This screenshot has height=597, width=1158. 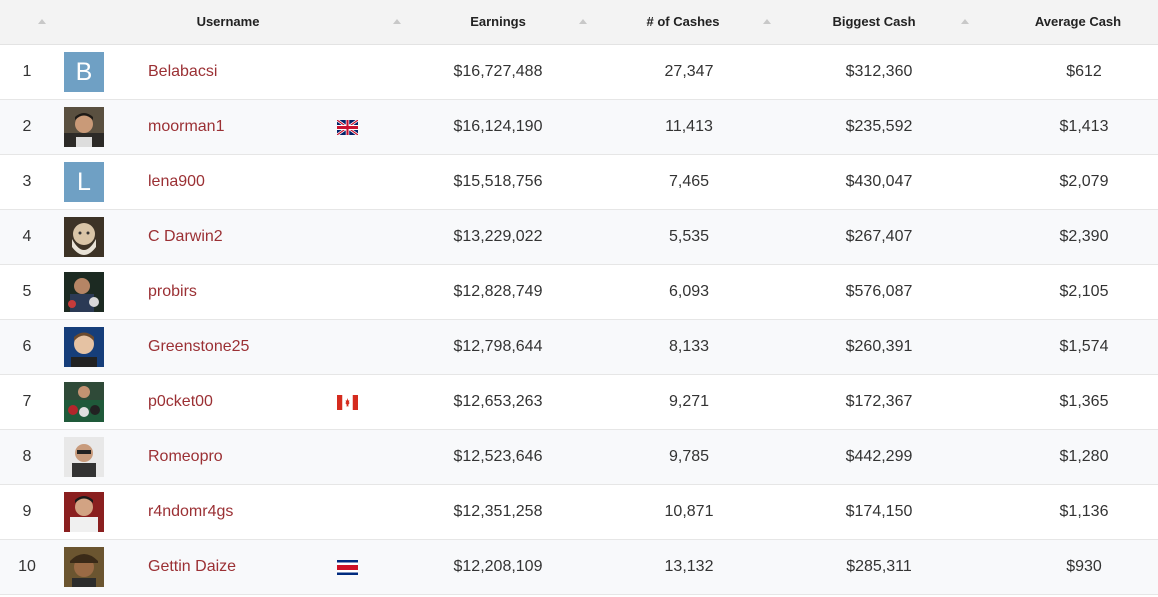 I want to click on rank: 6, so click(x=27, y=346).